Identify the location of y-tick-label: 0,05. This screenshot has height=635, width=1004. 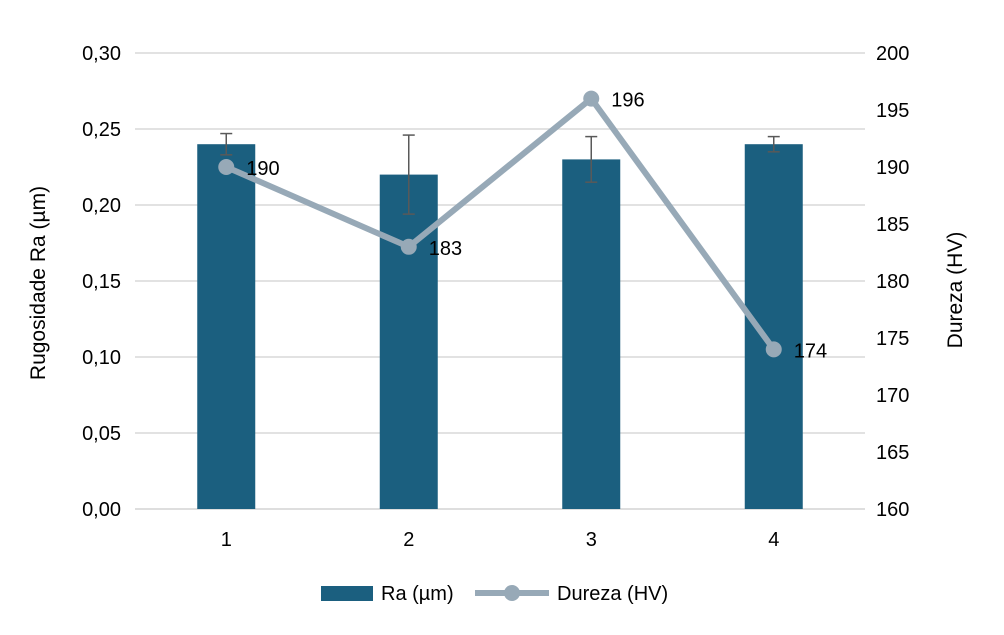
(101, 434).